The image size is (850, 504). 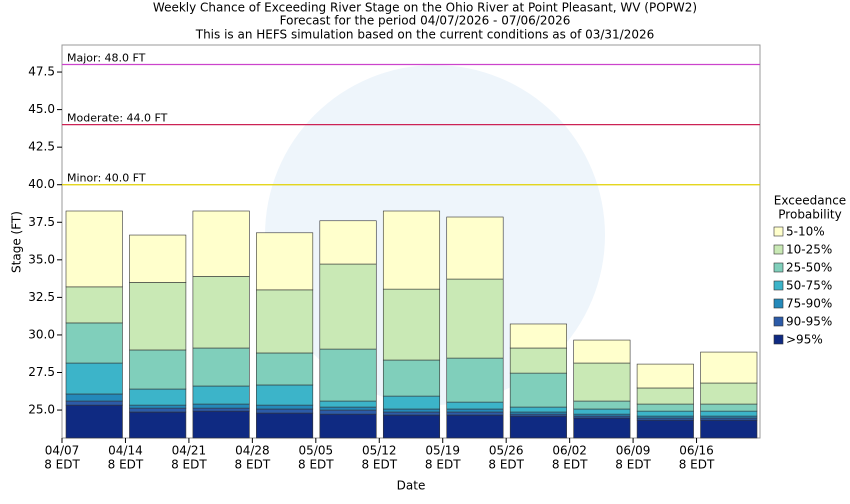 What do you see at coordinates (189, 451) in the screenshot?
I see `x-tick-label: 04/21` at bounding box center [189, 451].